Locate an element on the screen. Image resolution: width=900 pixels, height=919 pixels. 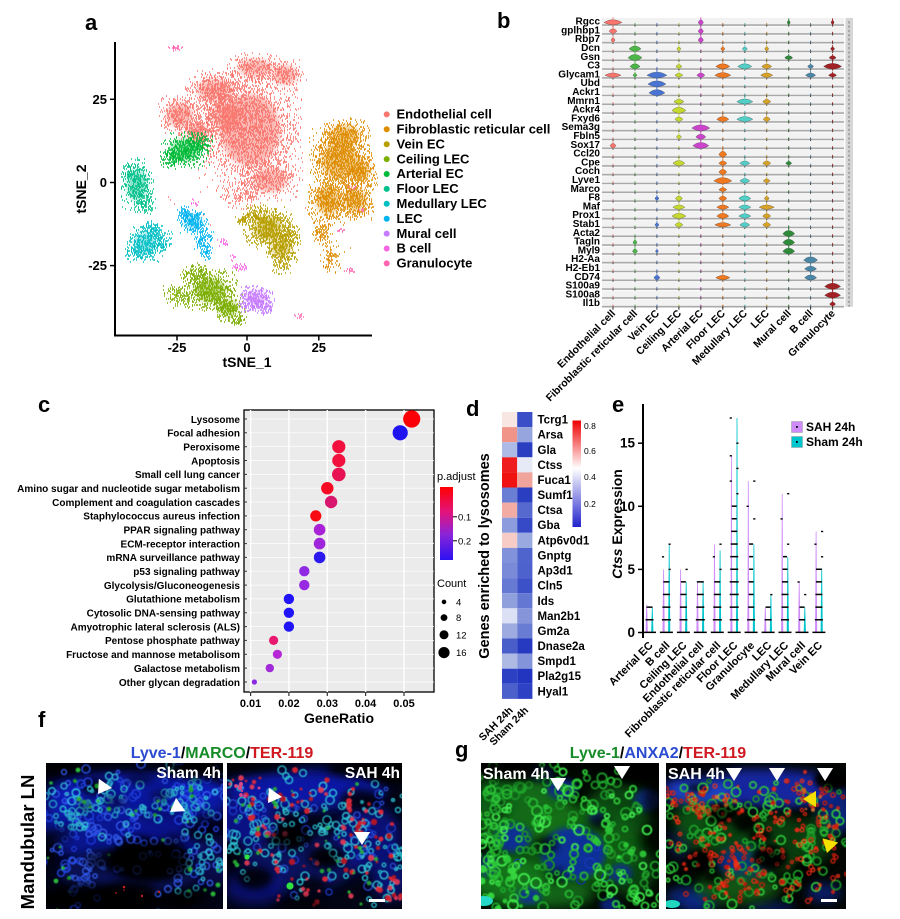
svg-text: Tagln is located at coordinates (587, 242).